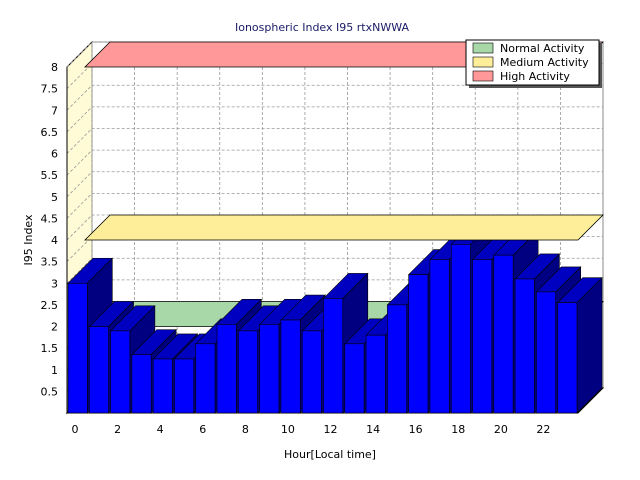  What do you see at coordinates (544, 62) in the screenshot?
I see `legend-label: Medium Activity` at bounding box center [544, 62].